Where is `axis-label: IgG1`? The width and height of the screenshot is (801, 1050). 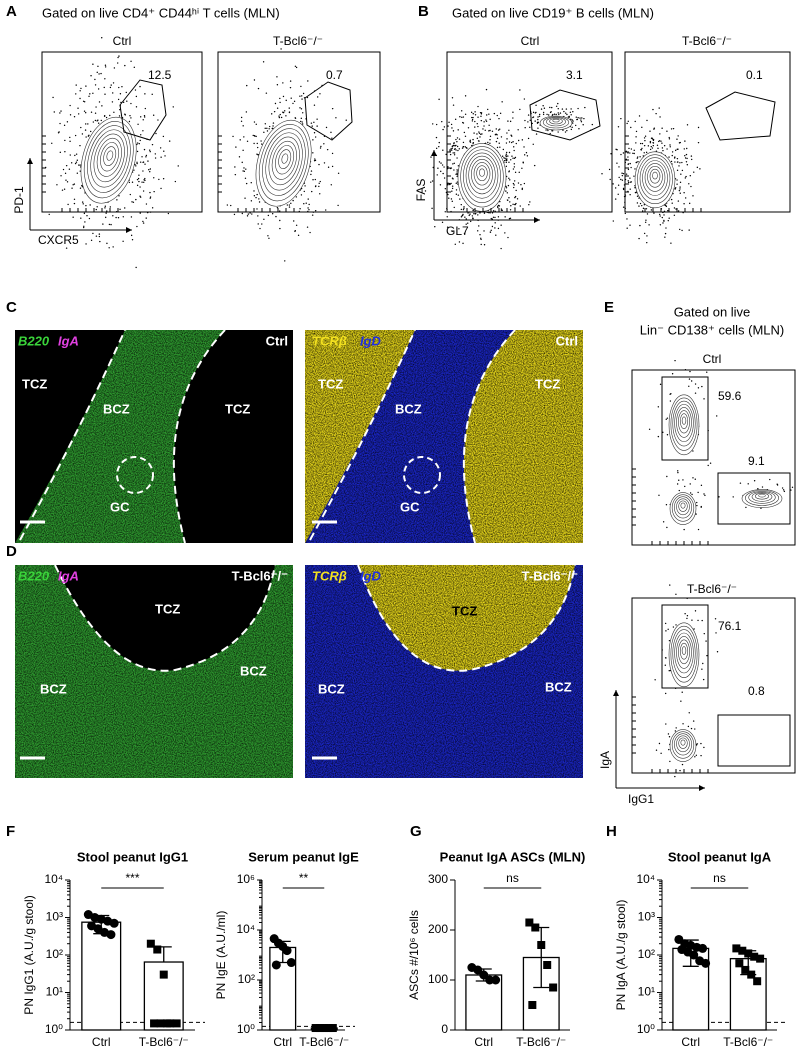
axis-label: IgG1 is located at coordinates (641, 799).